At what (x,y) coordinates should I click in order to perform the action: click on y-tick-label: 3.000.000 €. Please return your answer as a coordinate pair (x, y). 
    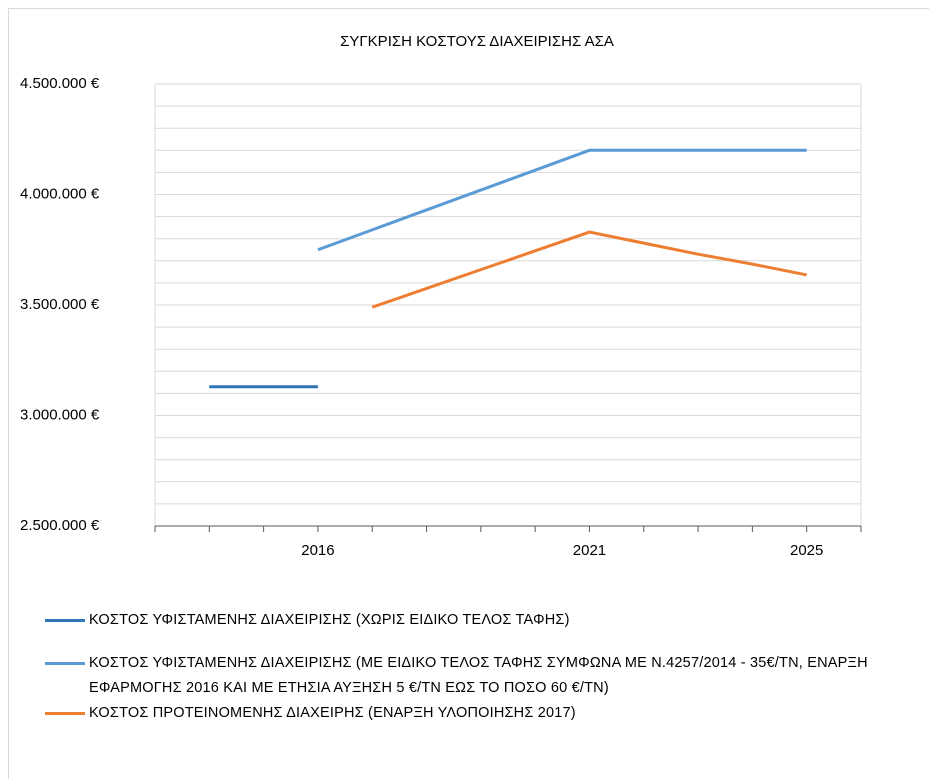
    Looking at the image, I should click on (60, 414).